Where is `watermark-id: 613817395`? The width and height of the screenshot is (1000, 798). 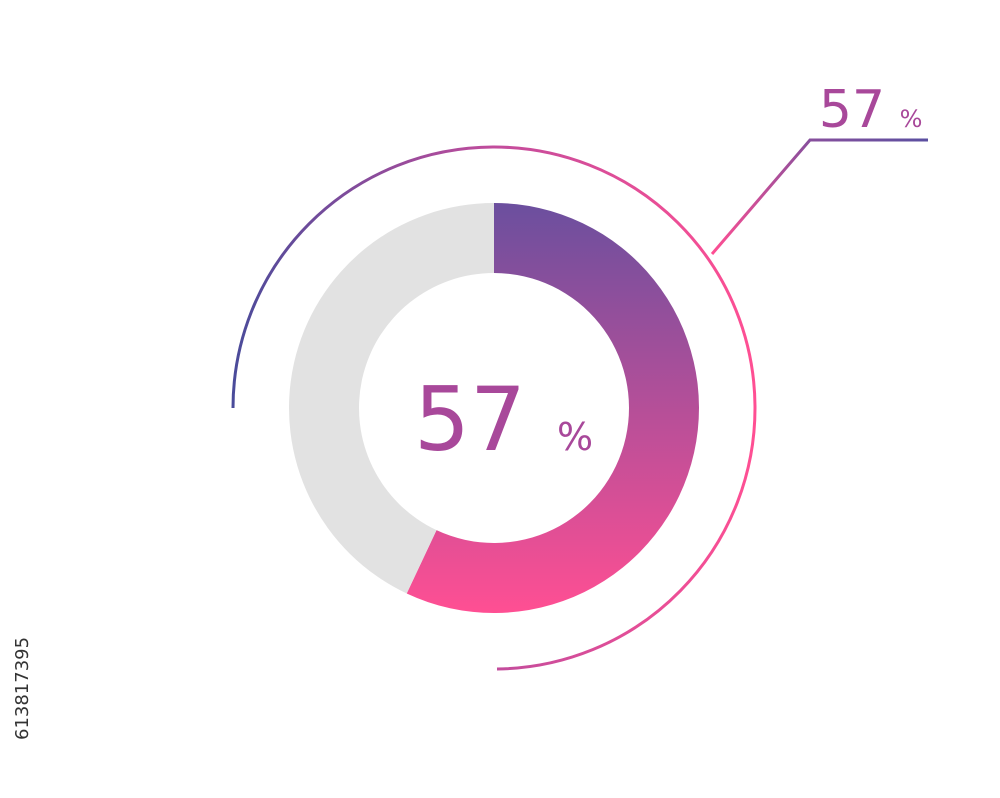
watermark-id: 613817395 is located at coordinates (22, 688).